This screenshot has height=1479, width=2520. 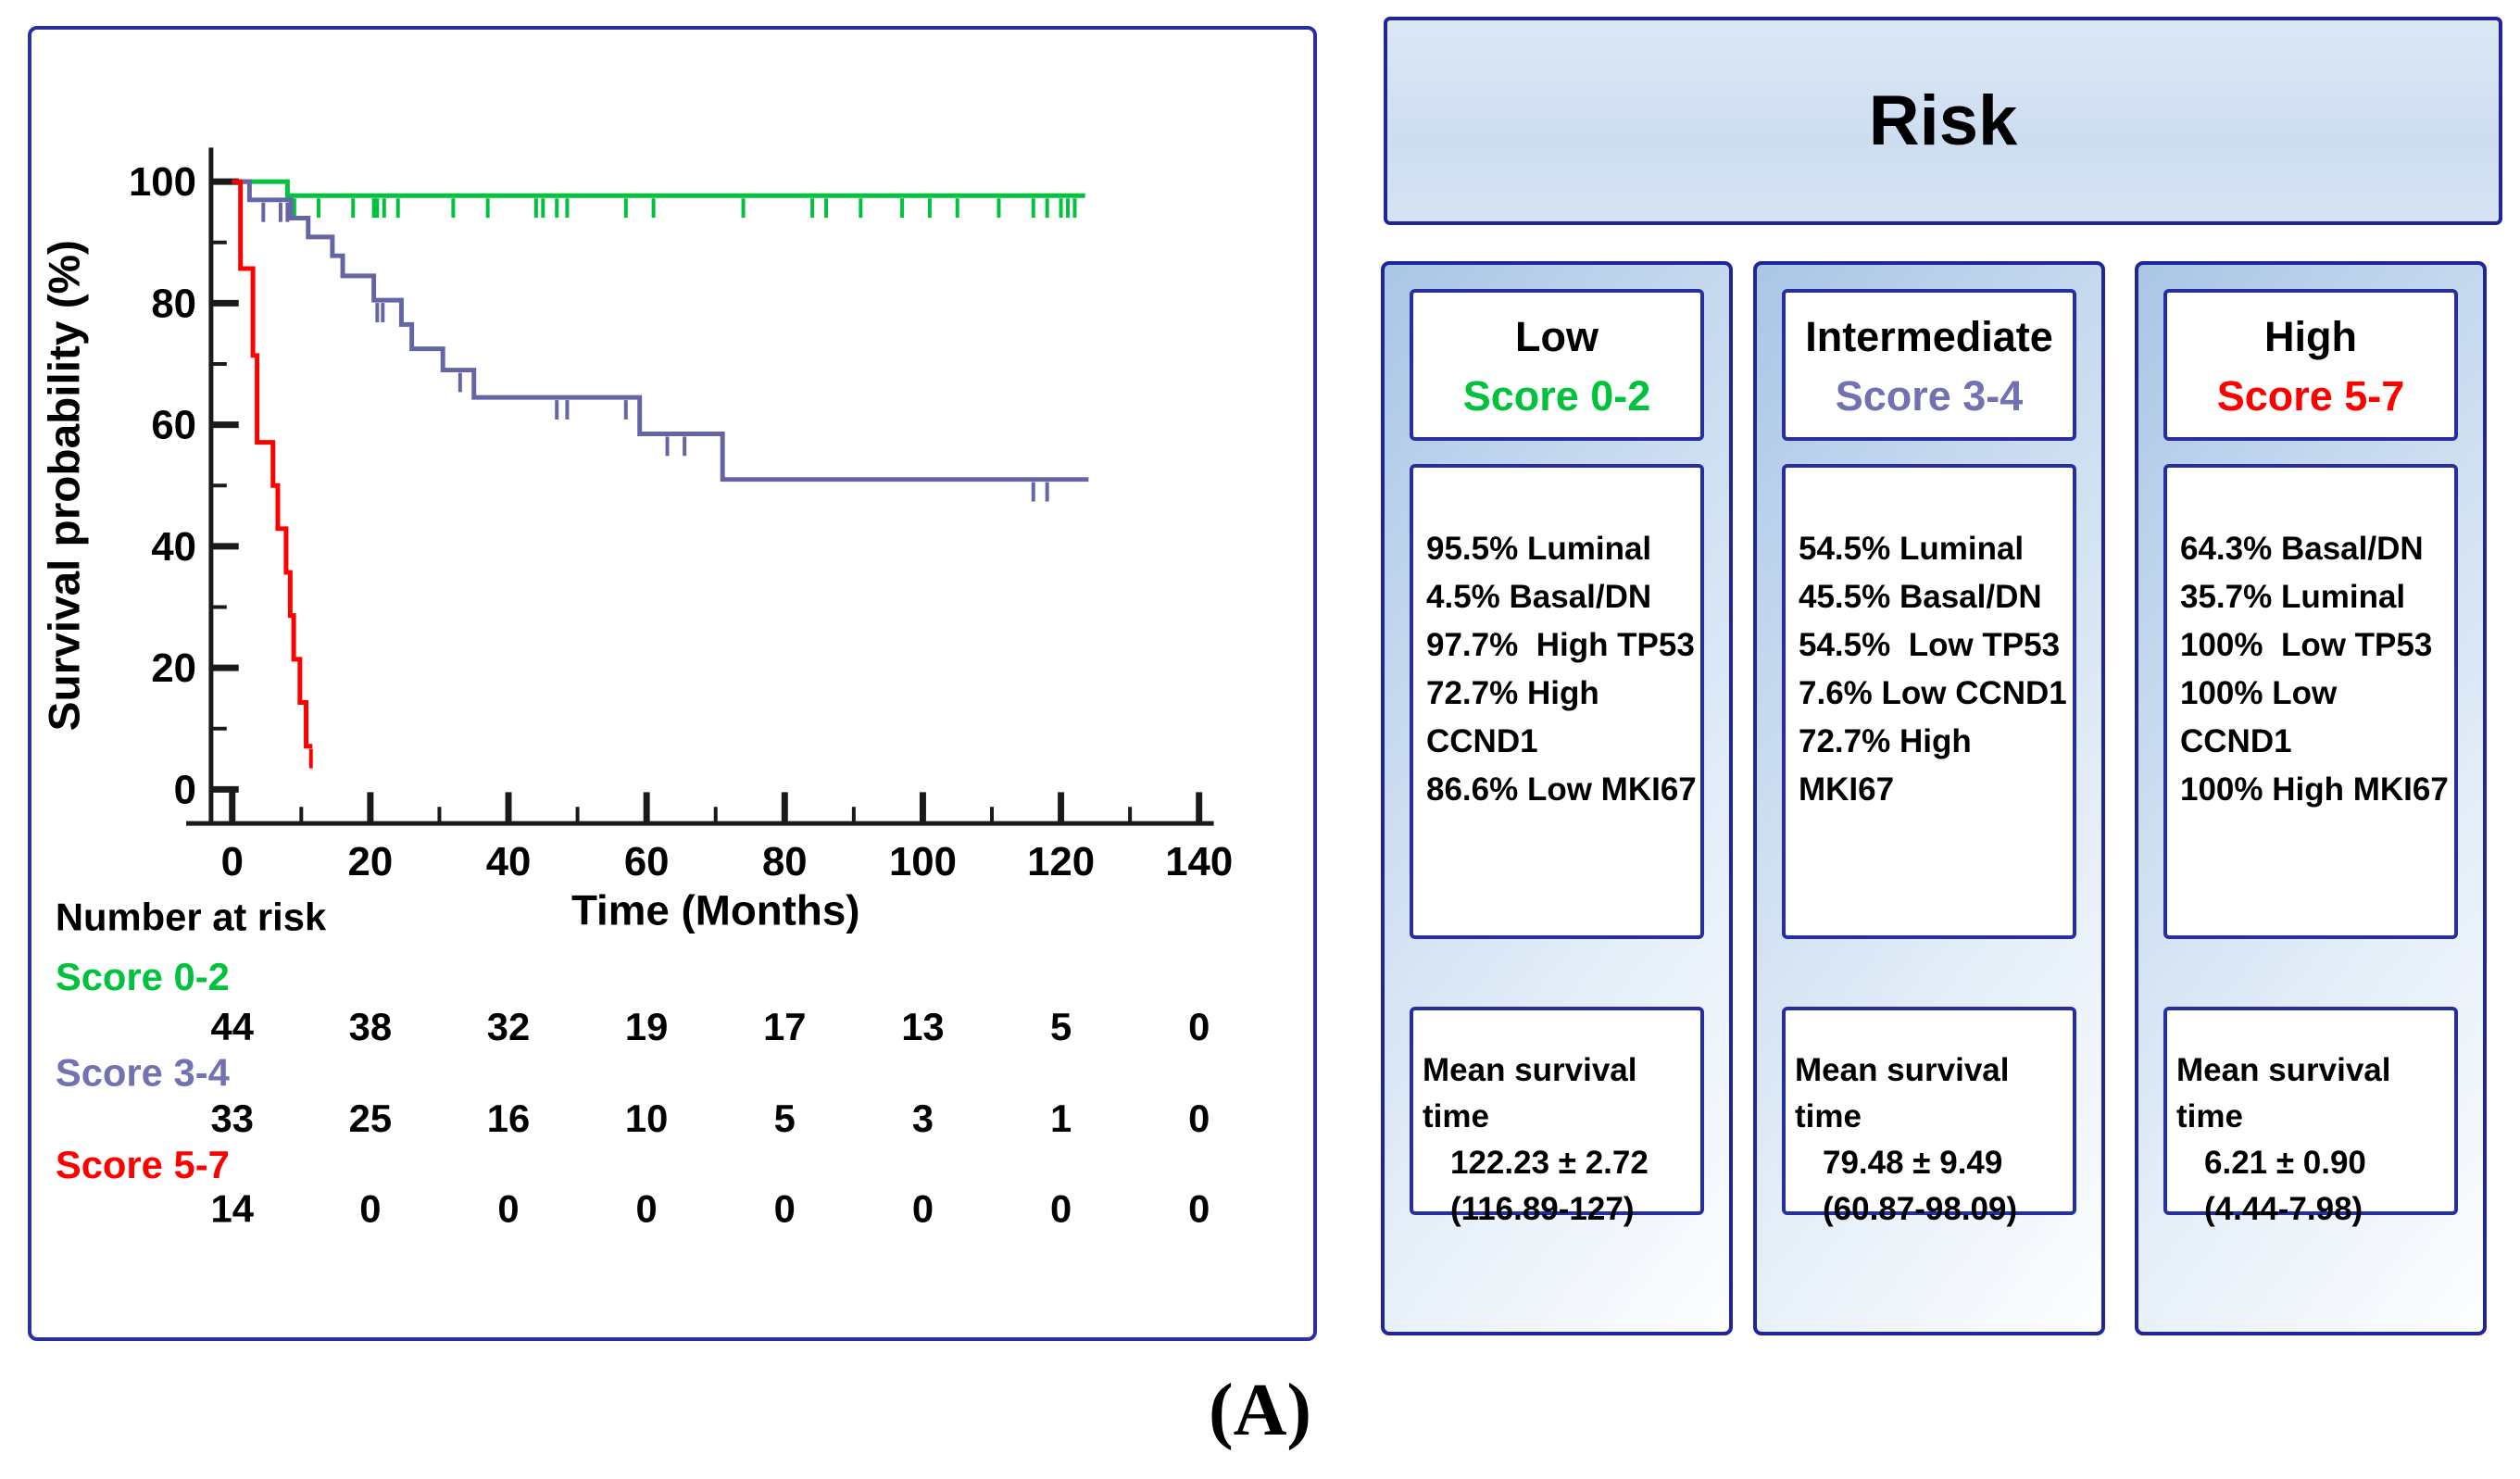 I want to click on mean-survival-value: (60.87-98.09), so click(x=1920, y=1209).